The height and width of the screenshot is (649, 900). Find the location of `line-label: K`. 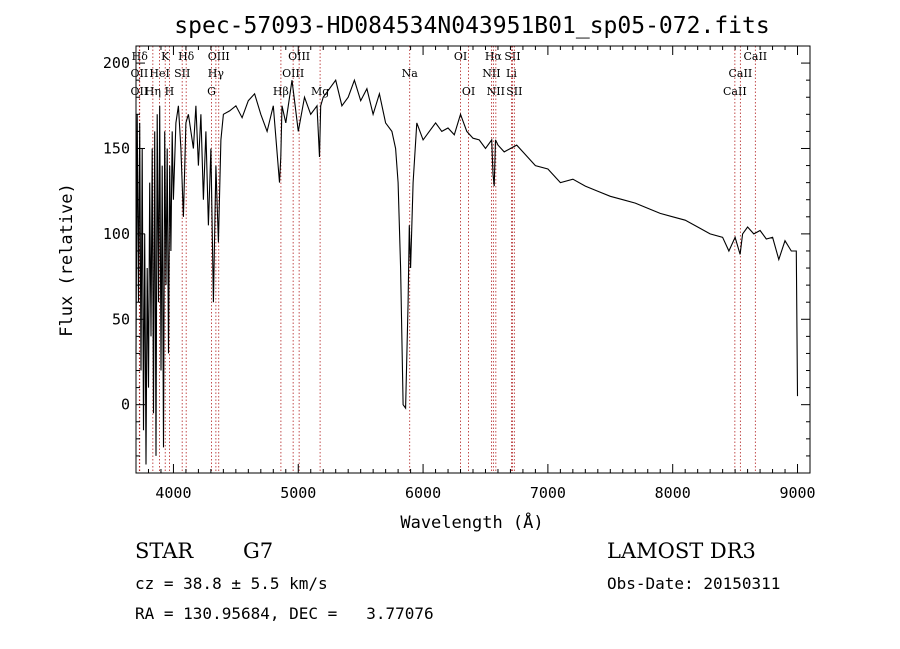

line-label: K is located at coordinates (165, 56).